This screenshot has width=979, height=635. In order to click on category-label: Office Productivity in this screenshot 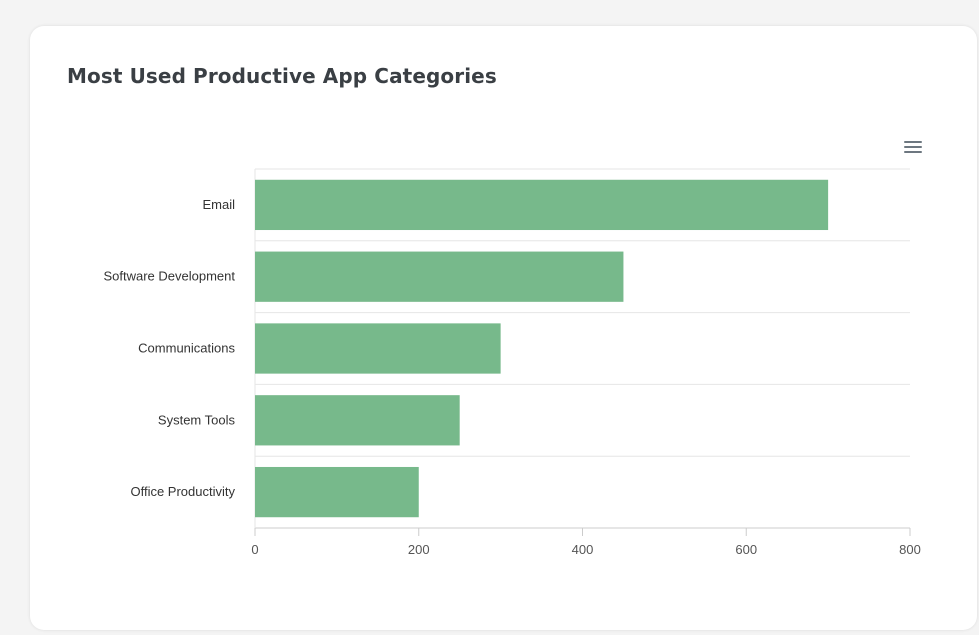, I will do `click(182, 491)`.